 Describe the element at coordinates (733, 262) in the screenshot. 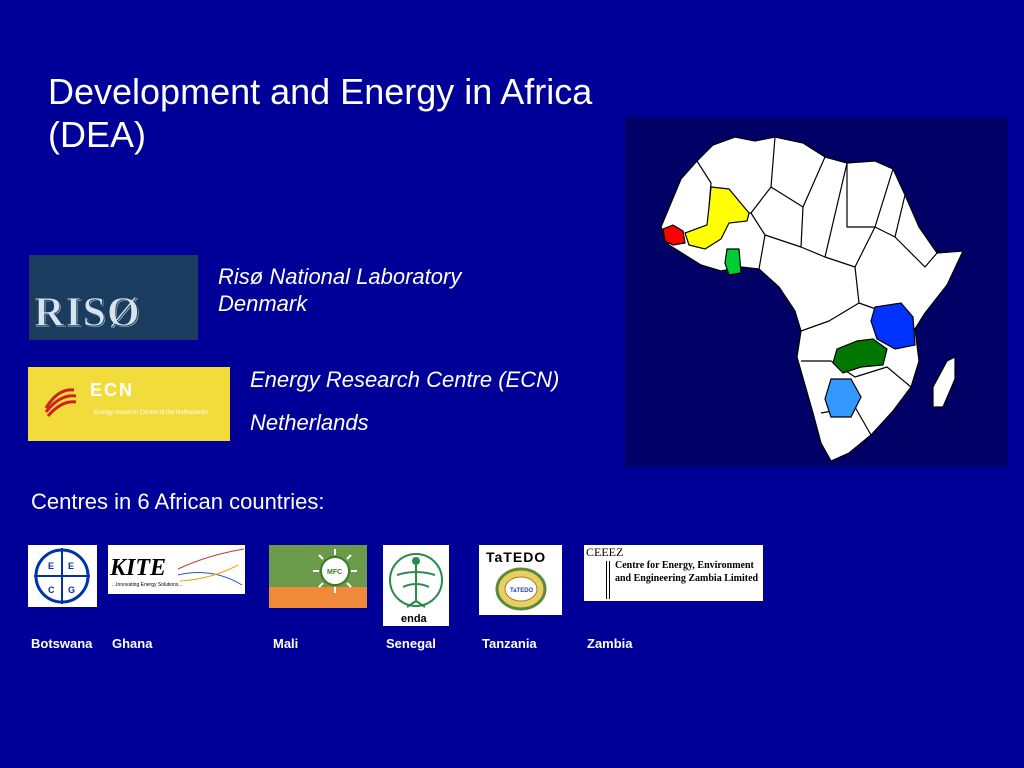

I see `map-ghana` at that location.